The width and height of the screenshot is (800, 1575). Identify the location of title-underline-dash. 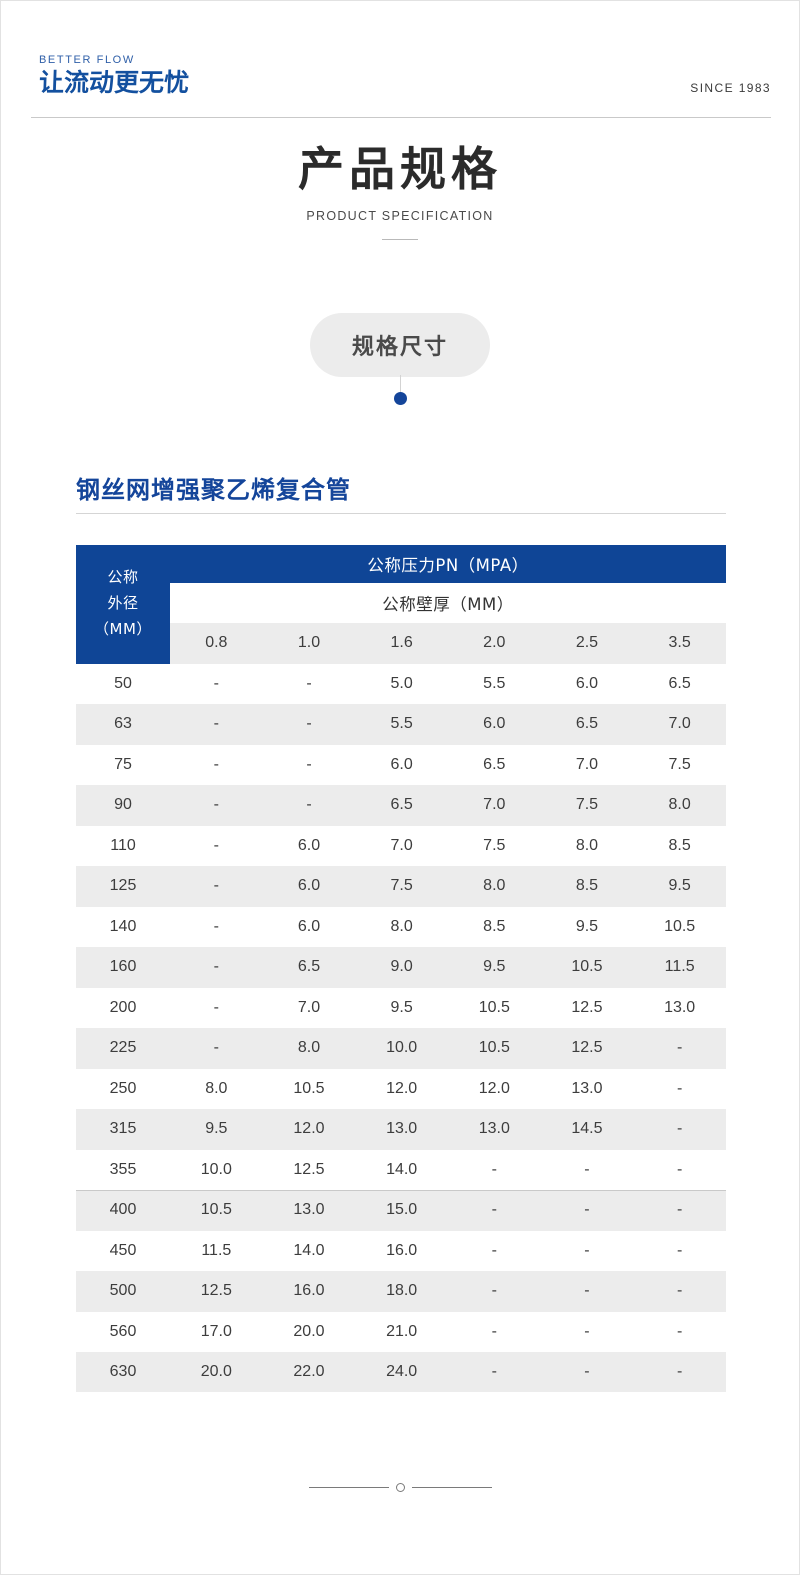
(400, 239).